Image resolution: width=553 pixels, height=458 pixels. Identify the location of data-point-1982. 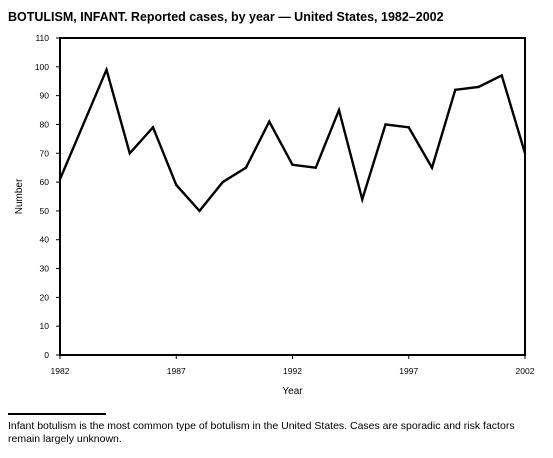
(60, 179).